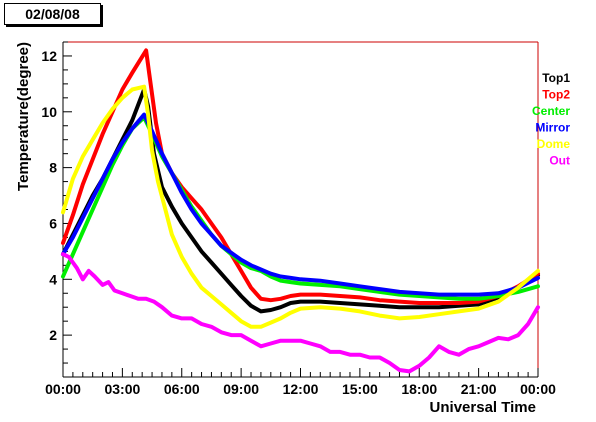 This screenshot has height=422, width=596. I want to click on x-tick-label: 18:00, so click(419, 389).